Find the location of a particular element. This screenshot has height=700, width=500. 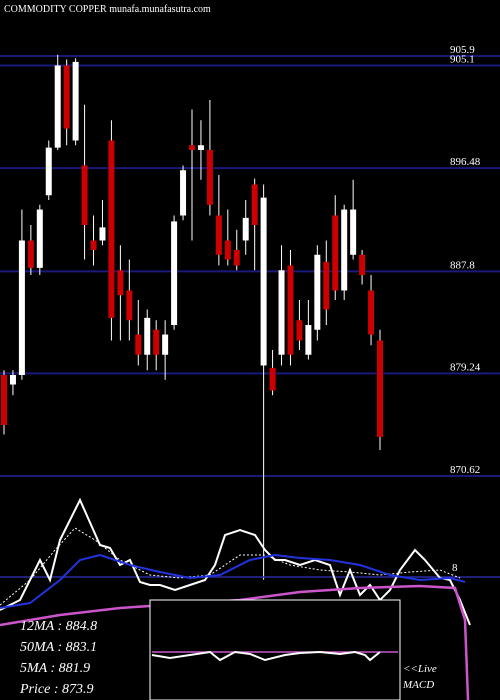

y-tick-label: 879.24 is located at coordinates (465, 367).